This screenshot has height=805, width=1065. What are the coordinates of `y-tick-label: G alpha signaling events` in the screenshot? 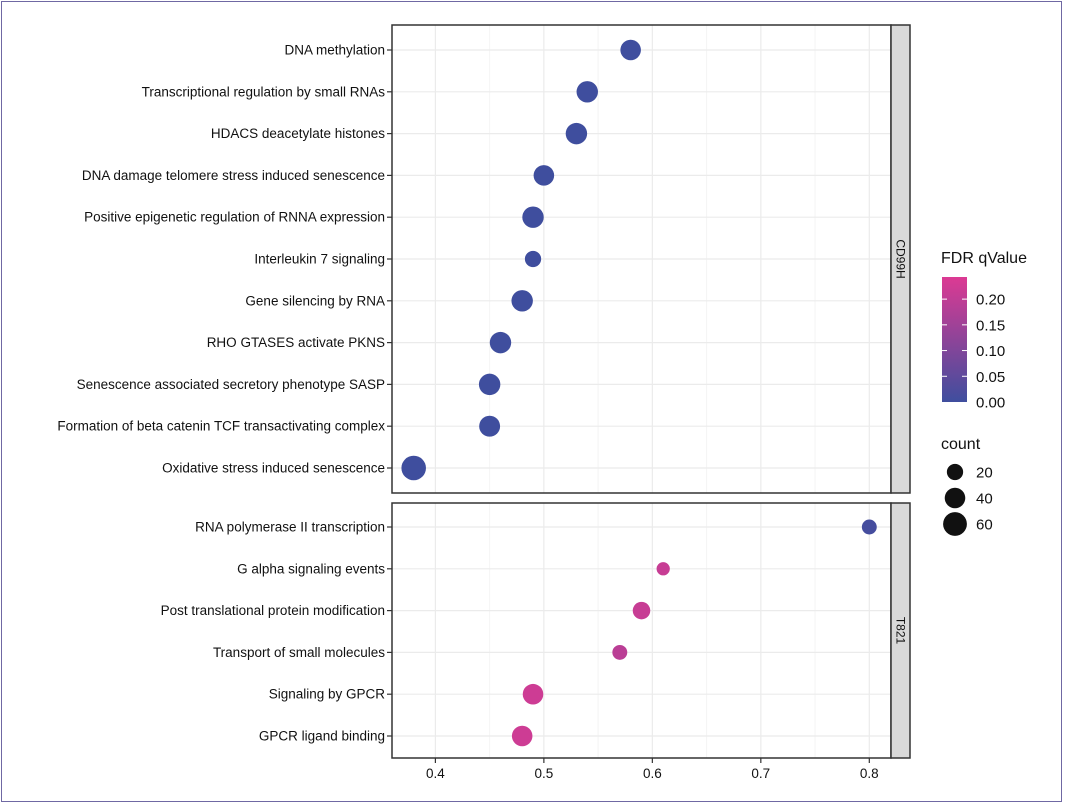 It's located at (311, 568).